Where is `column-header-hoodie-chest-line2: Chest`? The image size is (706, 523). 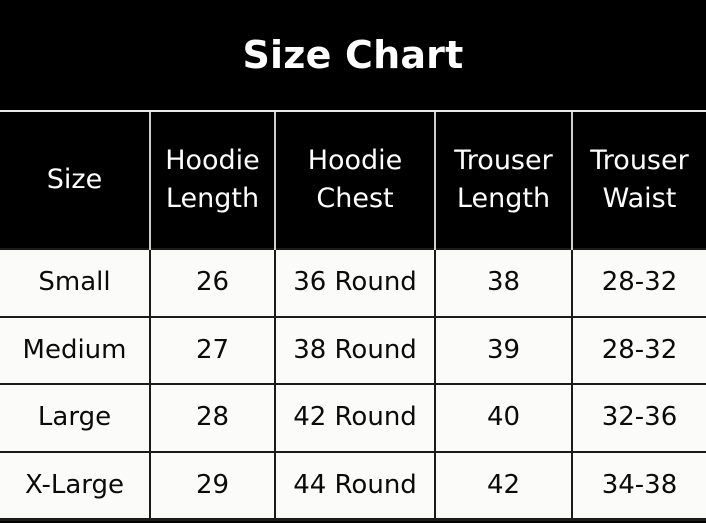 column-header-hoodie-chest-line2: Chest is located at coordinates (355, 198).